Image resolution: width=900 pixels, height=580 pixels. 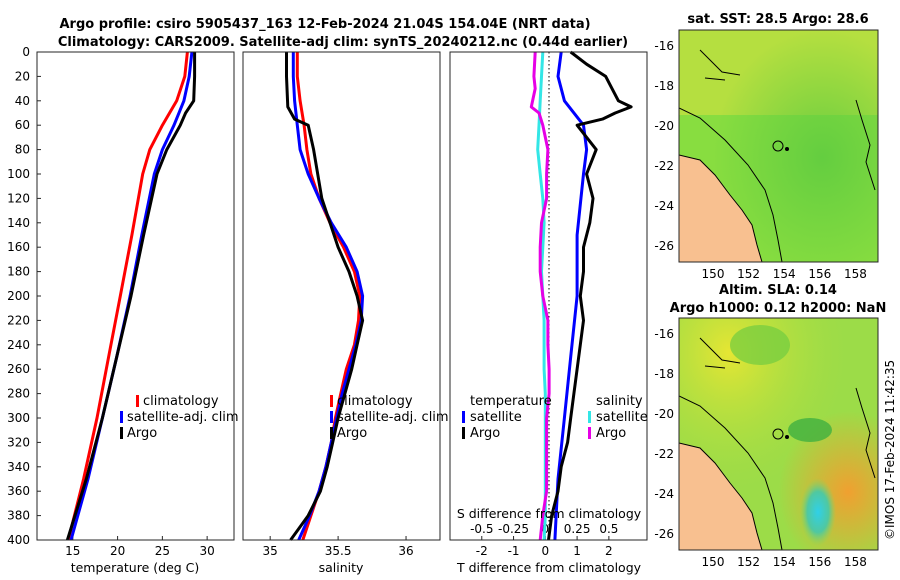 I want to click on sla-green-patch, so click(x=760, y=345).